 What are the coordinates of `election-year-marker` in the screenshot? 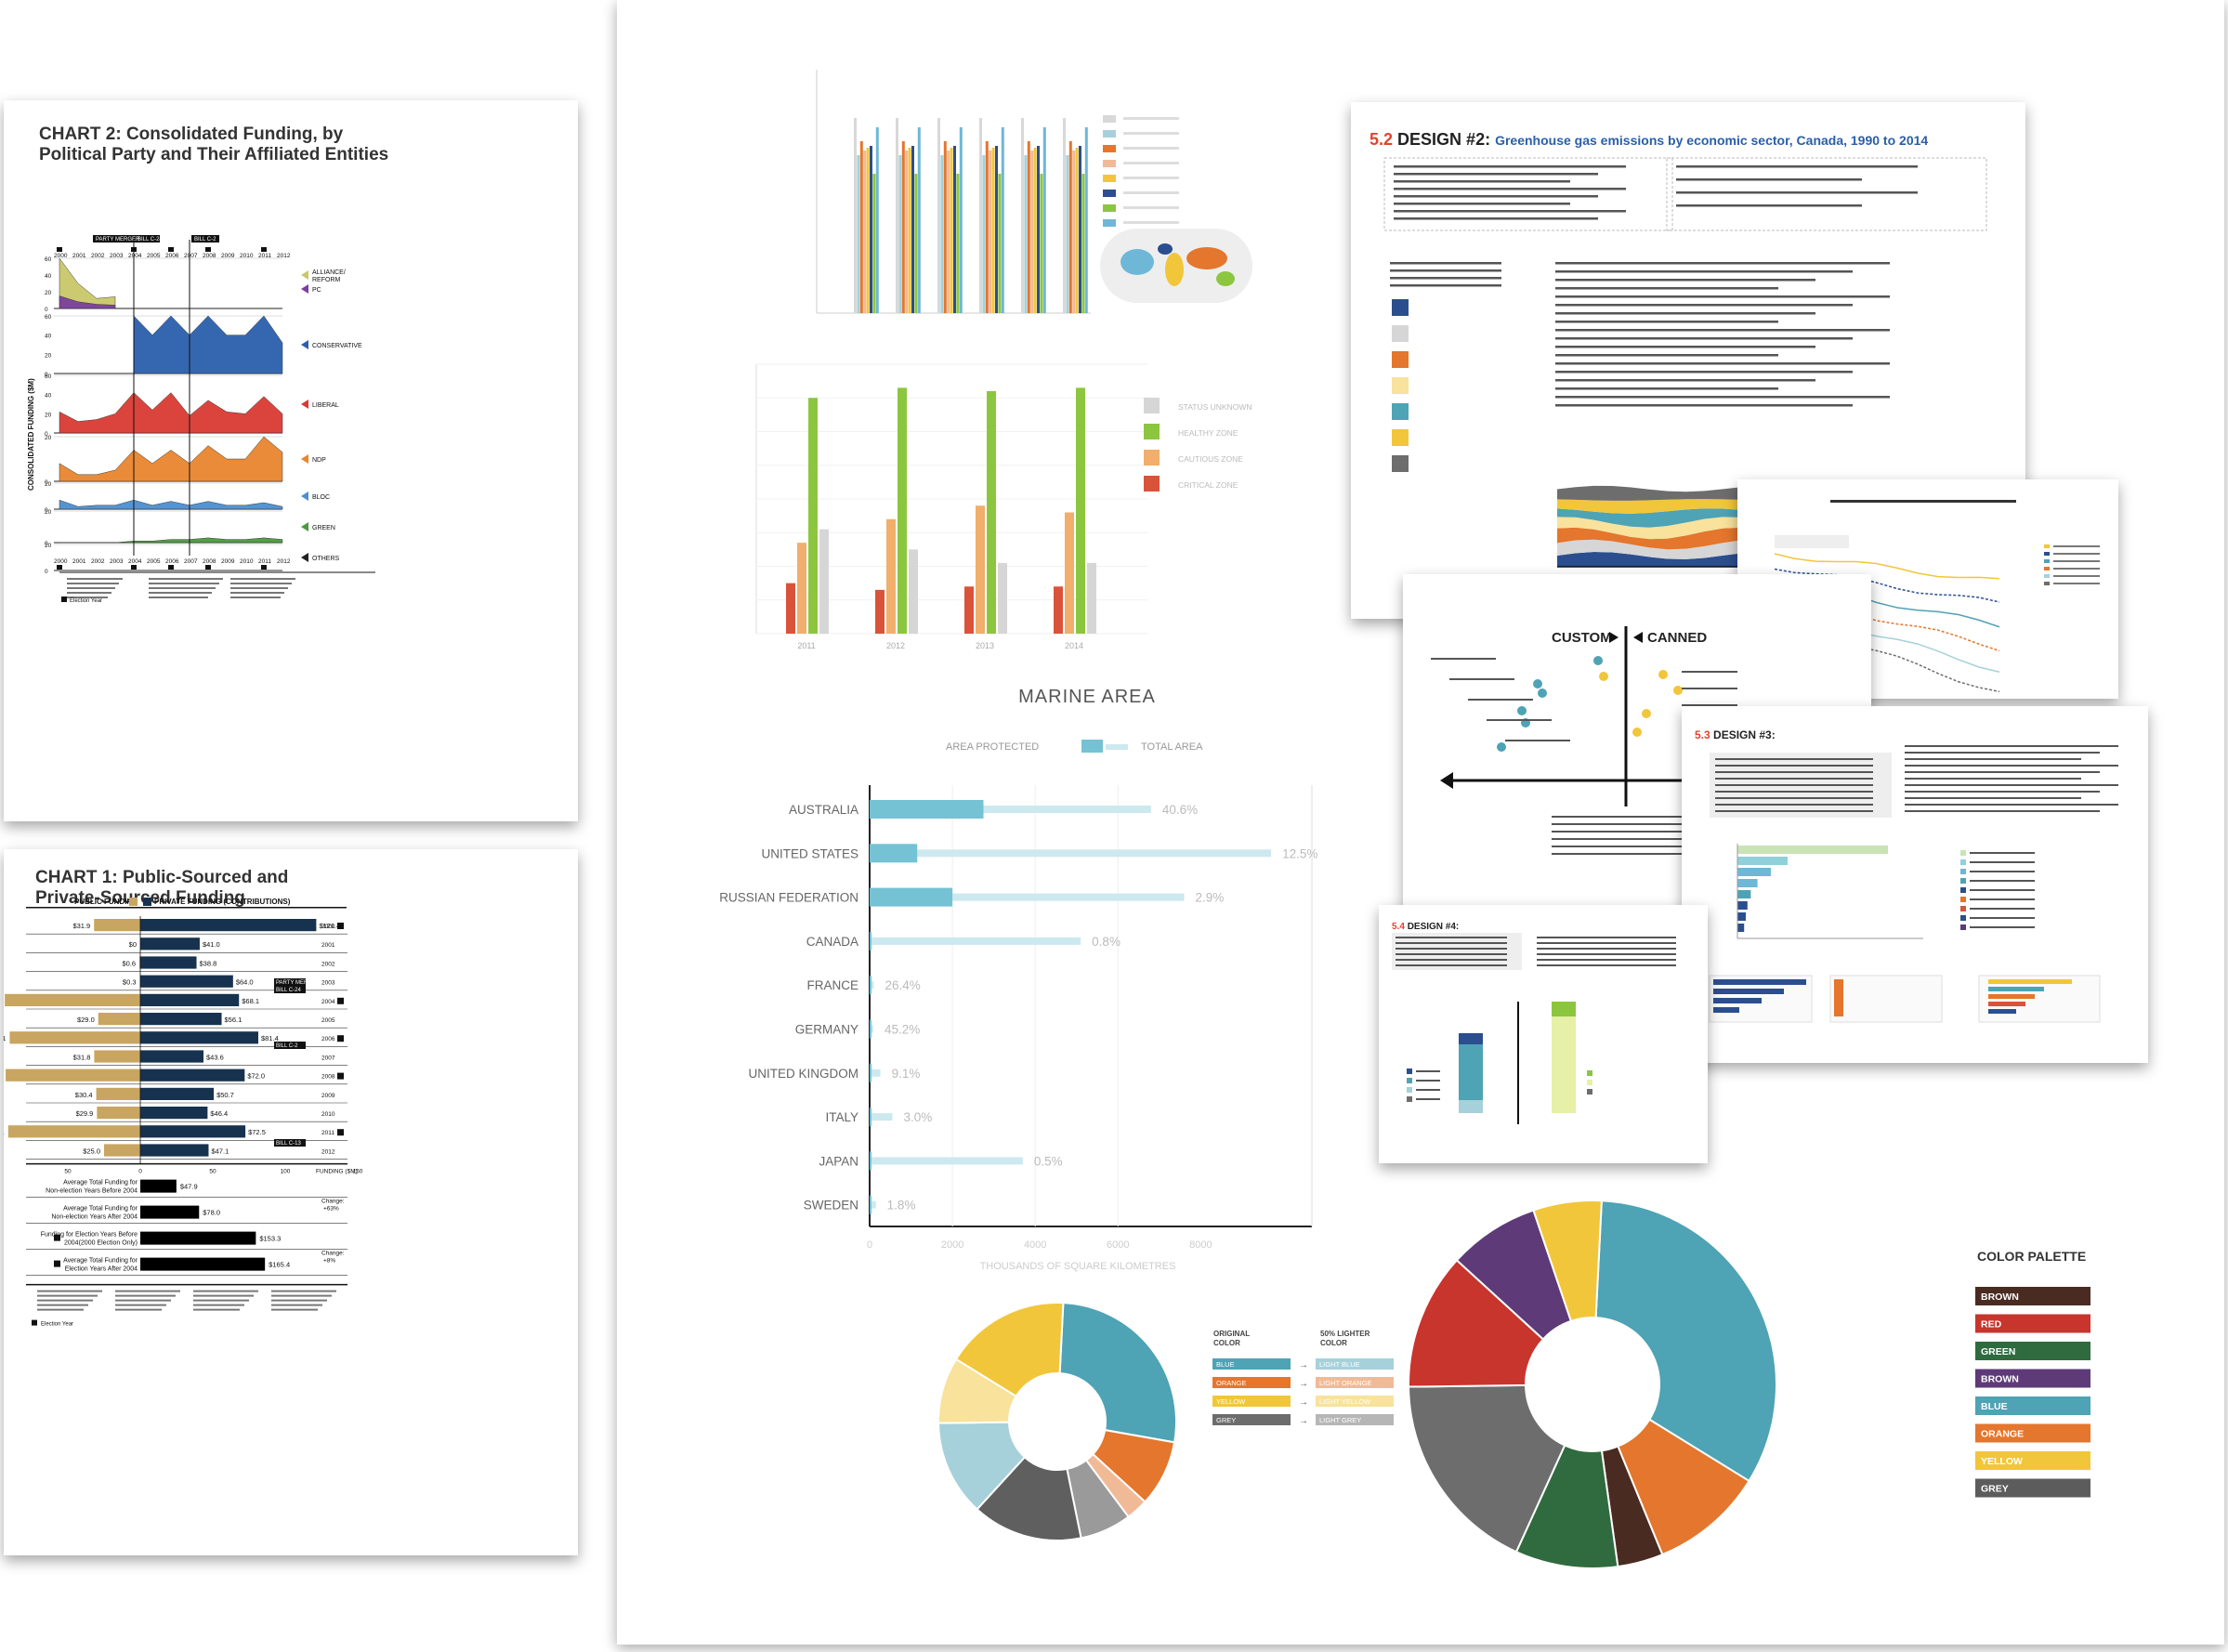 It's located at (34, 1322).